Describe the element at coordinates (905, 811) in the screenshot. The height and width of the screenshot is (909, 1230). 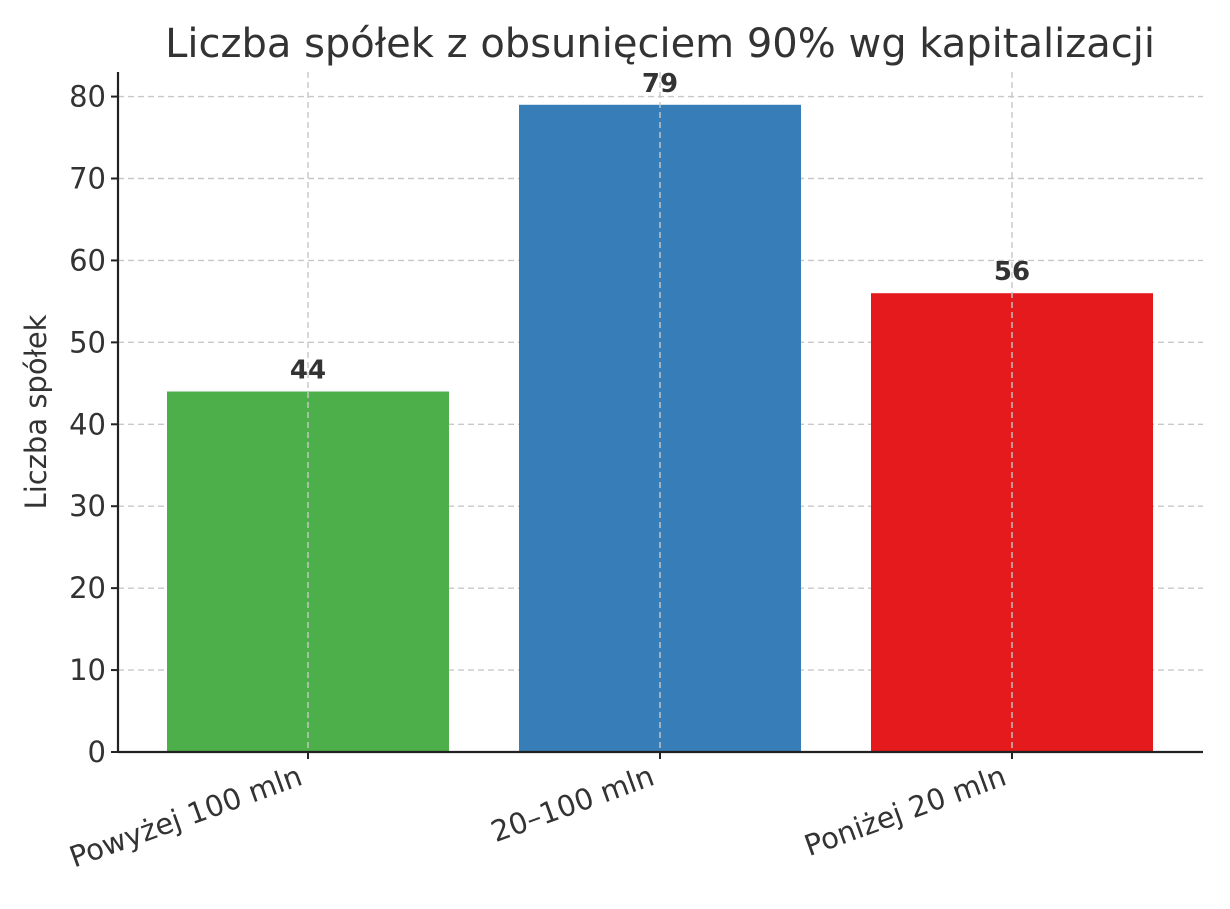
I see `x-tick-label: Poniżej 20 mln` at that location.